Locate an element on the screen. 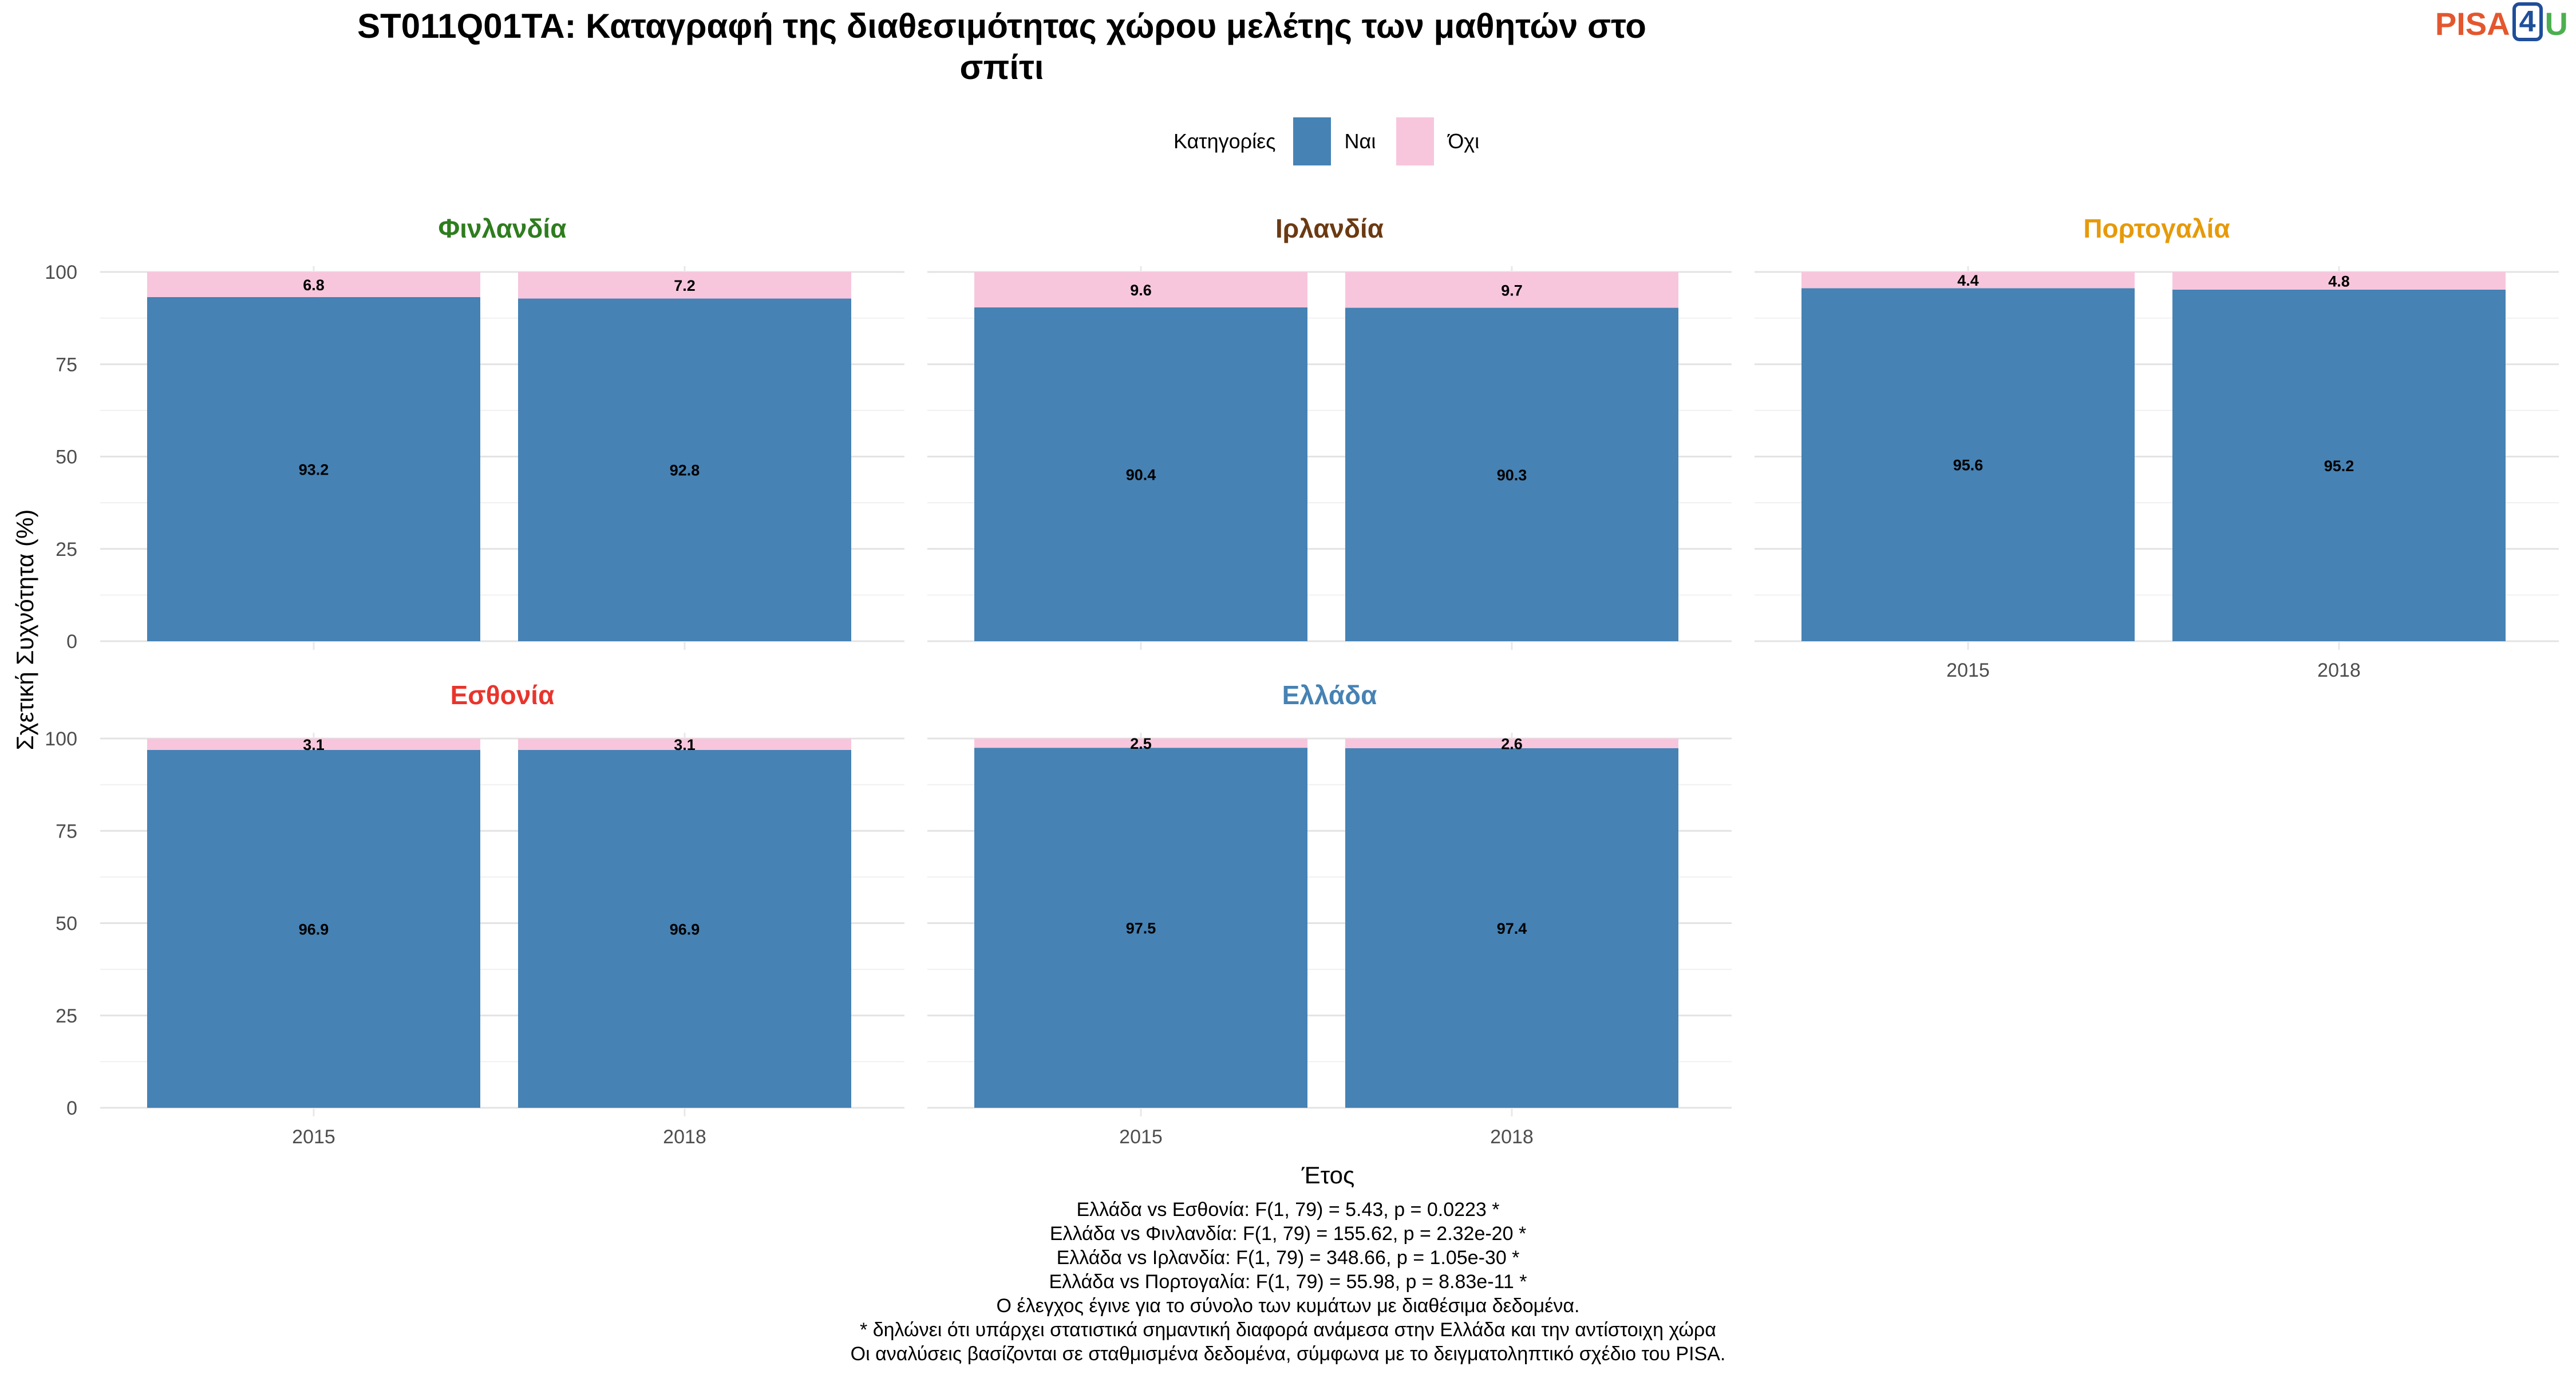  data-label-no: 6.8 is located at coordinates (314, 285).